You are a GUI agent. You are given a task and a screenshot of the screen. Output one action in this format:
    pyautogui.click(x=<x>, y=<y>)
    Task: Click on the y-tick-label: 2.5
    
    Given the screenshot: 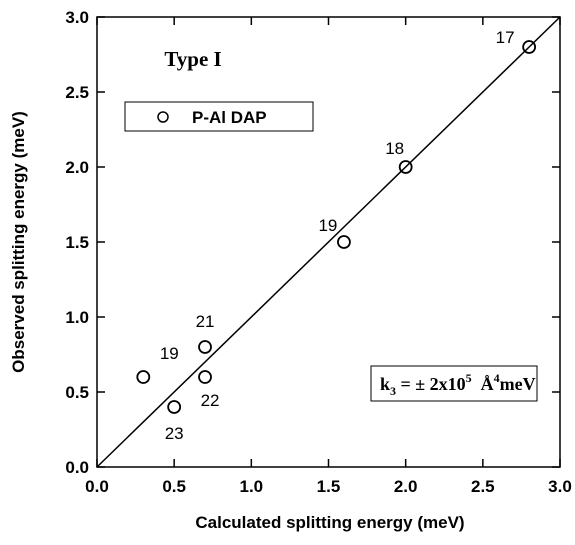 What is the action you would take?
    pyautogui.click(x=77, y=92)
    